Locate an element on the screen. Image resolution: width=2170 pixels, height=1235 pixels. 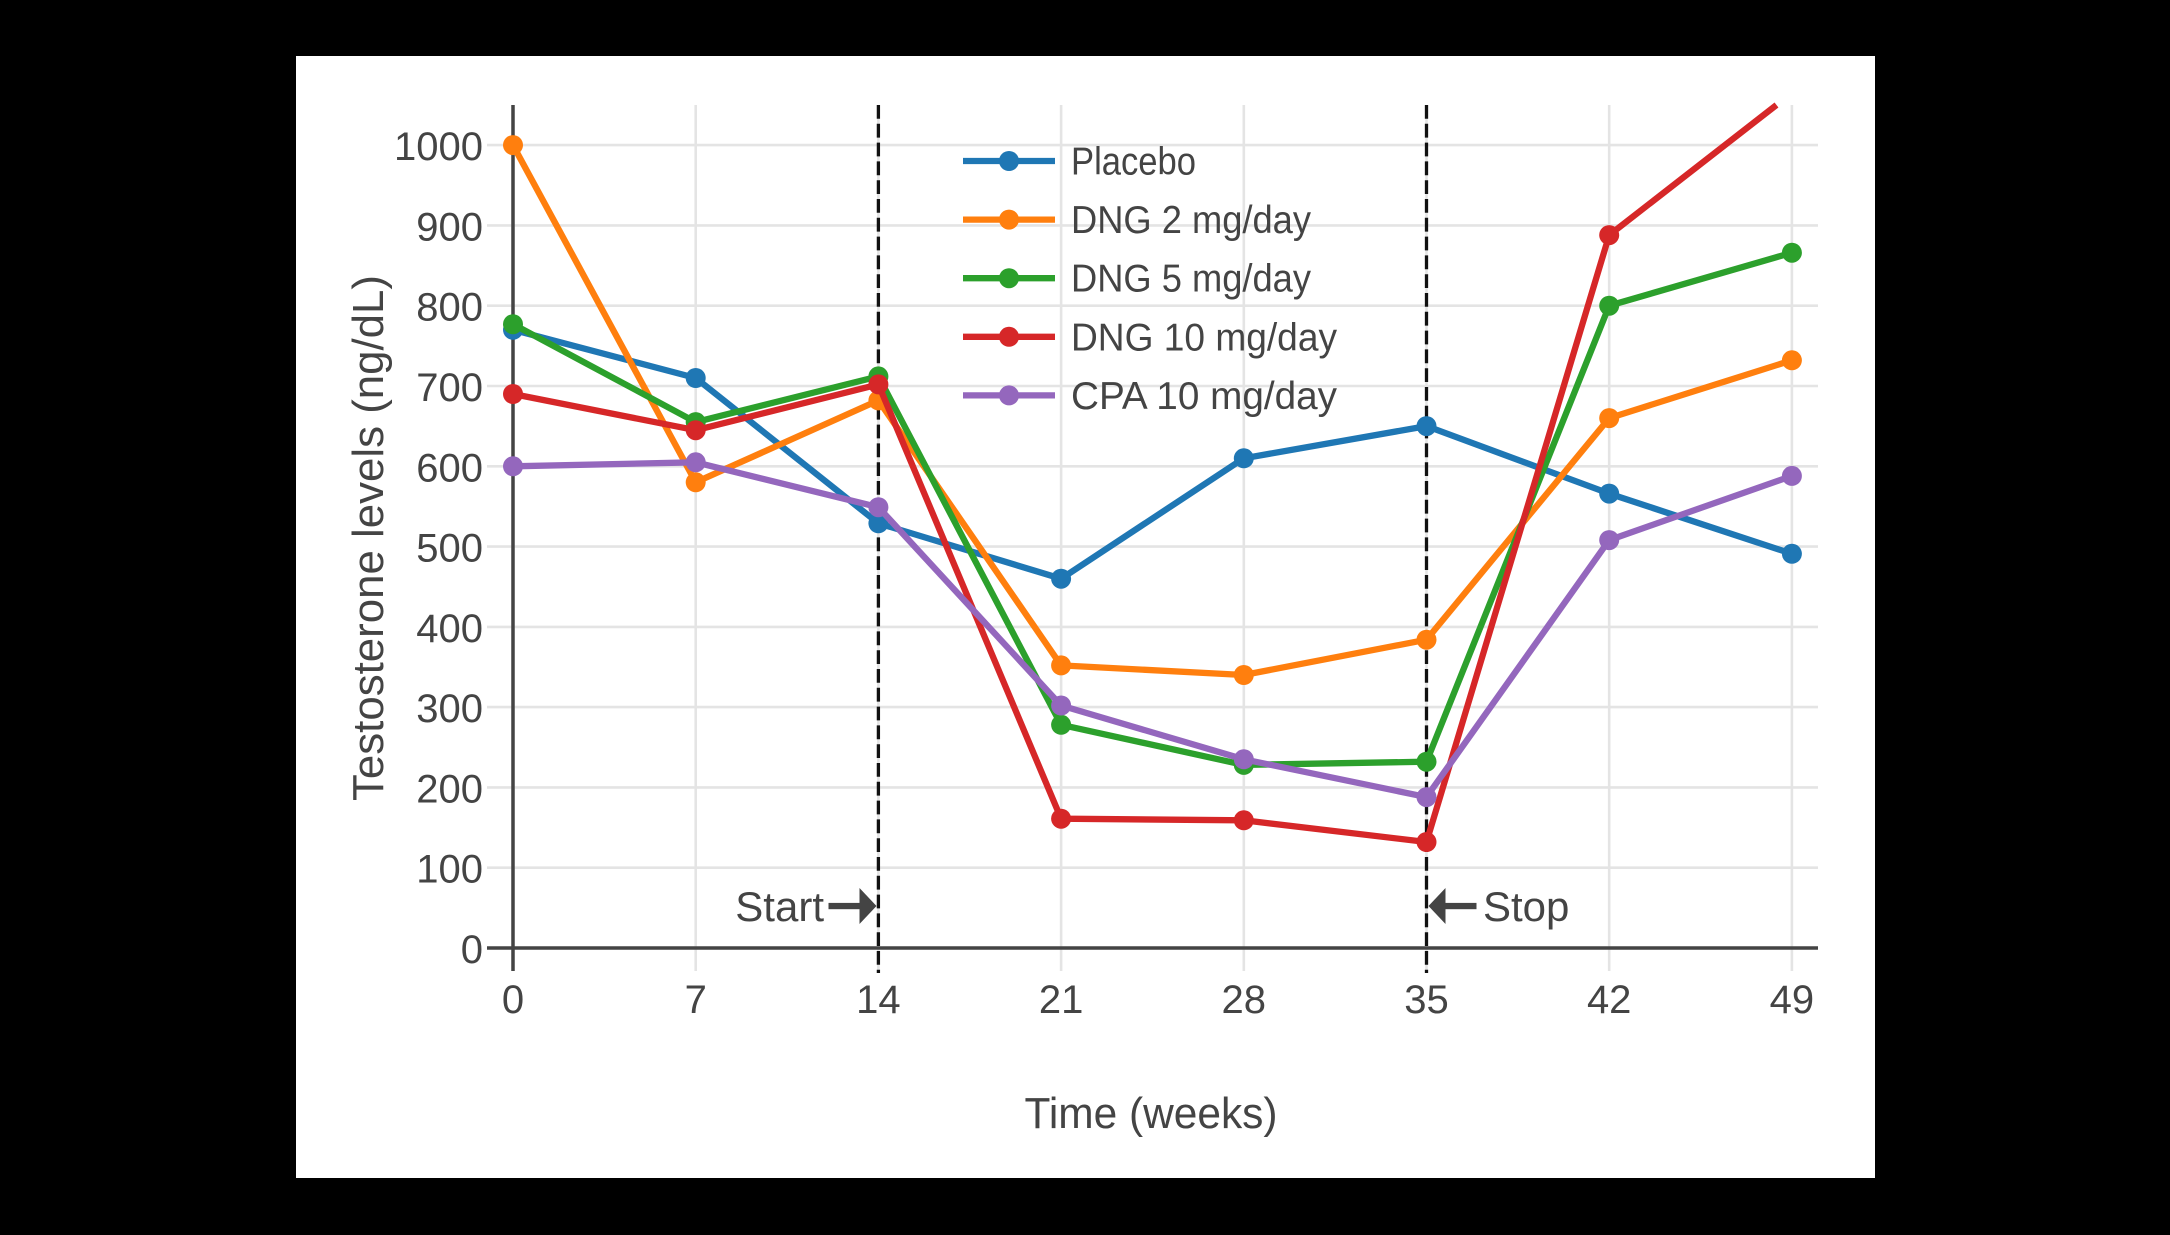
svg-text: DNG 5 mg/day is located at coordinates (1191, 279).